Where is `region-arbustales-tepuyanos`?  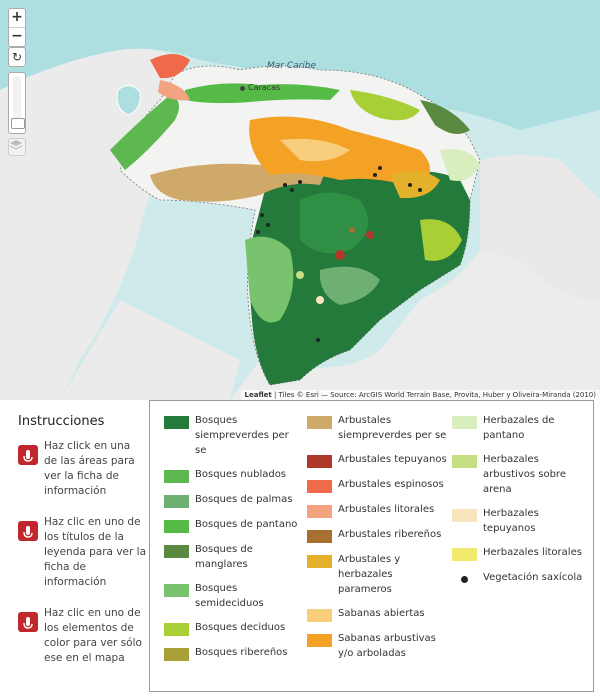
region-arbustales-tepuyanos is located at coordinates (340, 255).